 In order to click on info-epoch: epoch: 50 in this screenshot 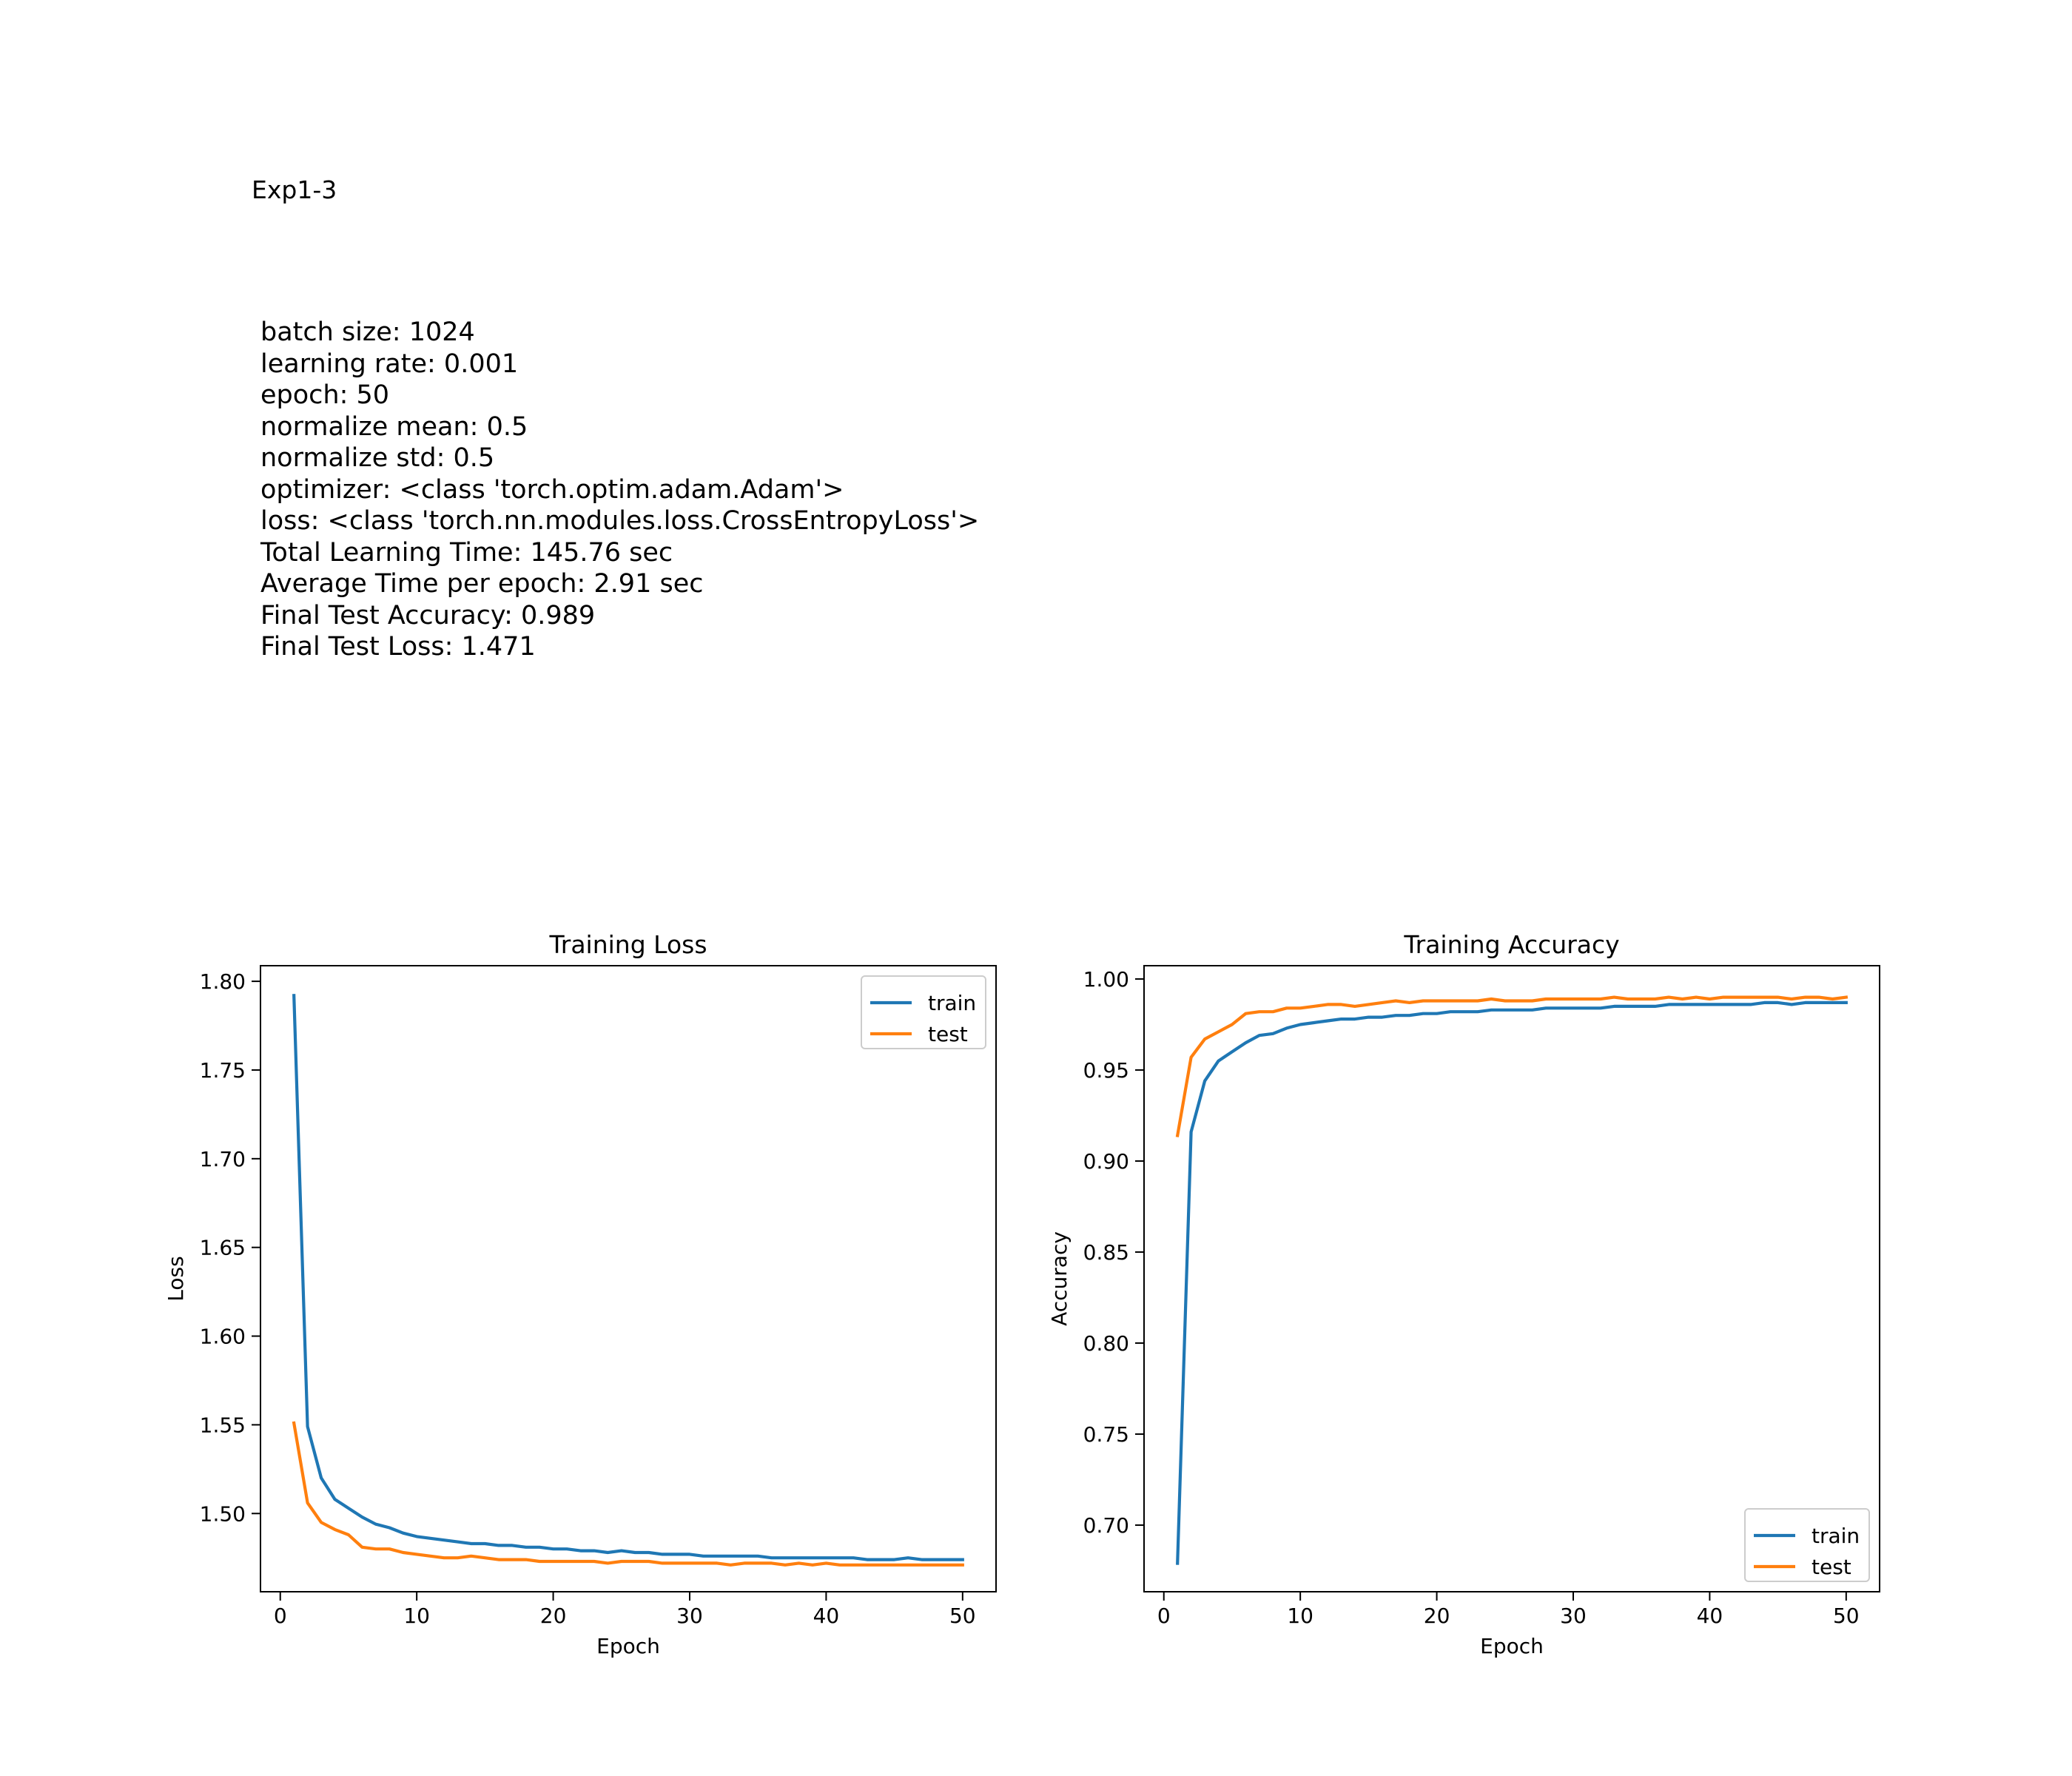, I will do `click(325, 395)`.